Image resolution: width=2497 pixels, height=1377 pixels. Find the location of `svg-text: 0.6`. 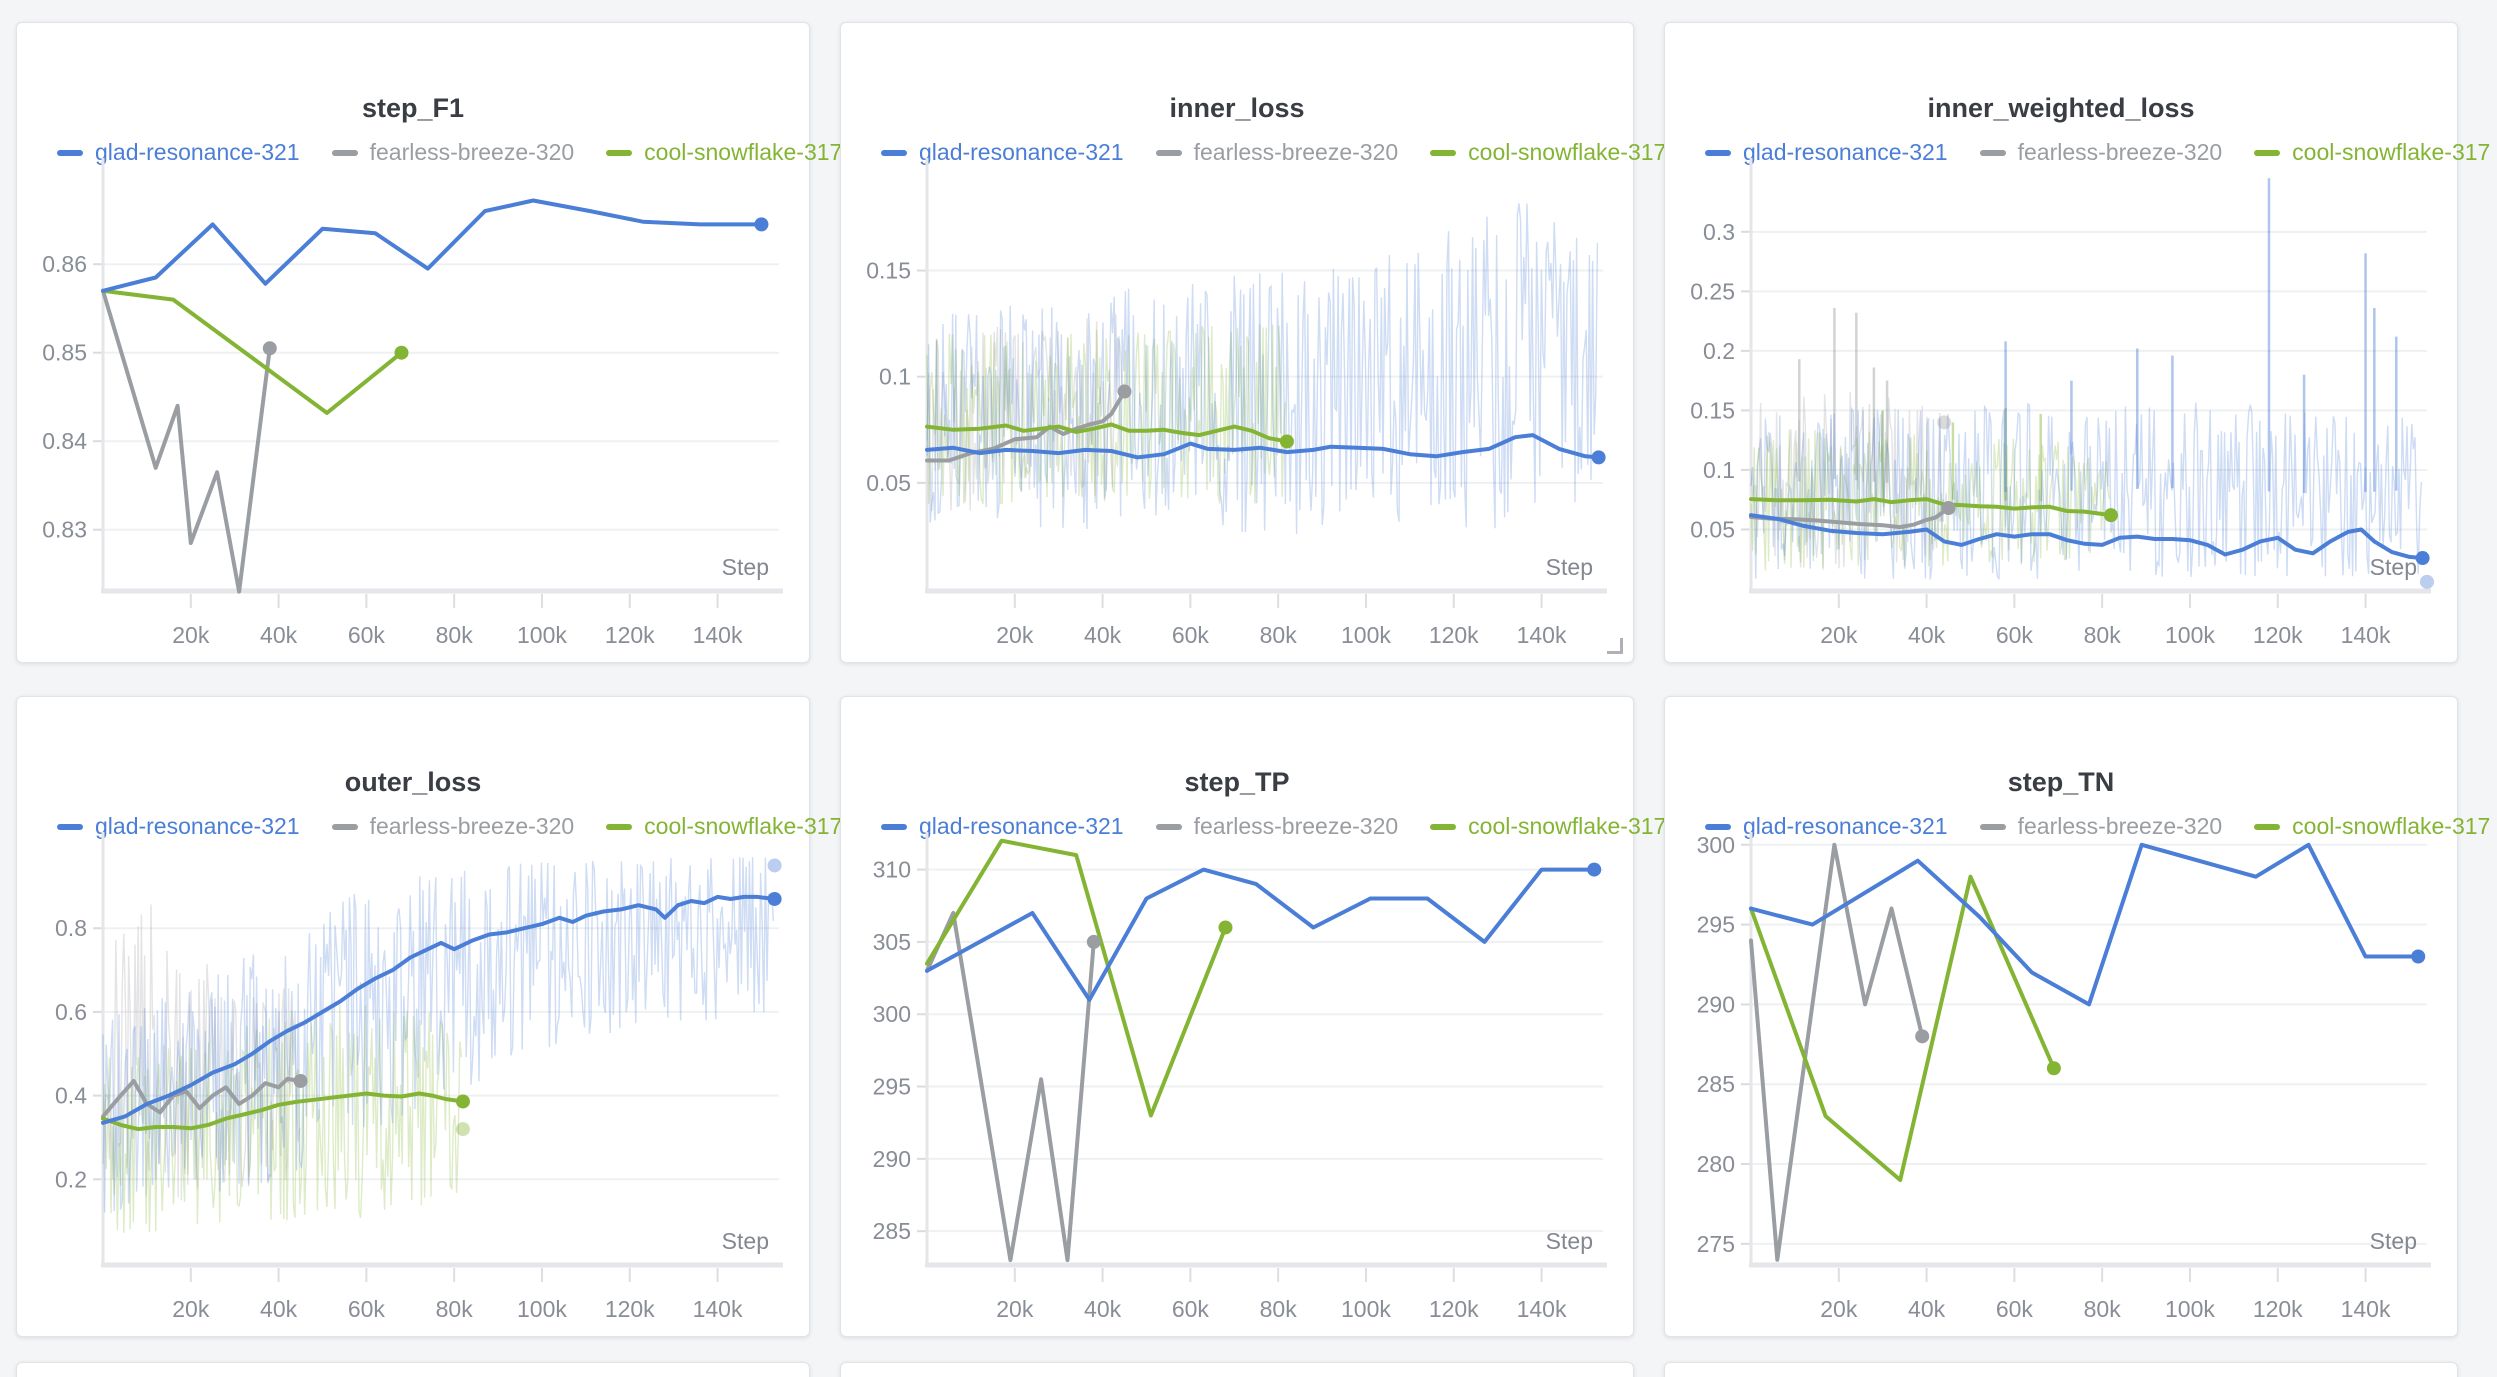

svg-text: 0.6 is located at coordinates (71, 1012).